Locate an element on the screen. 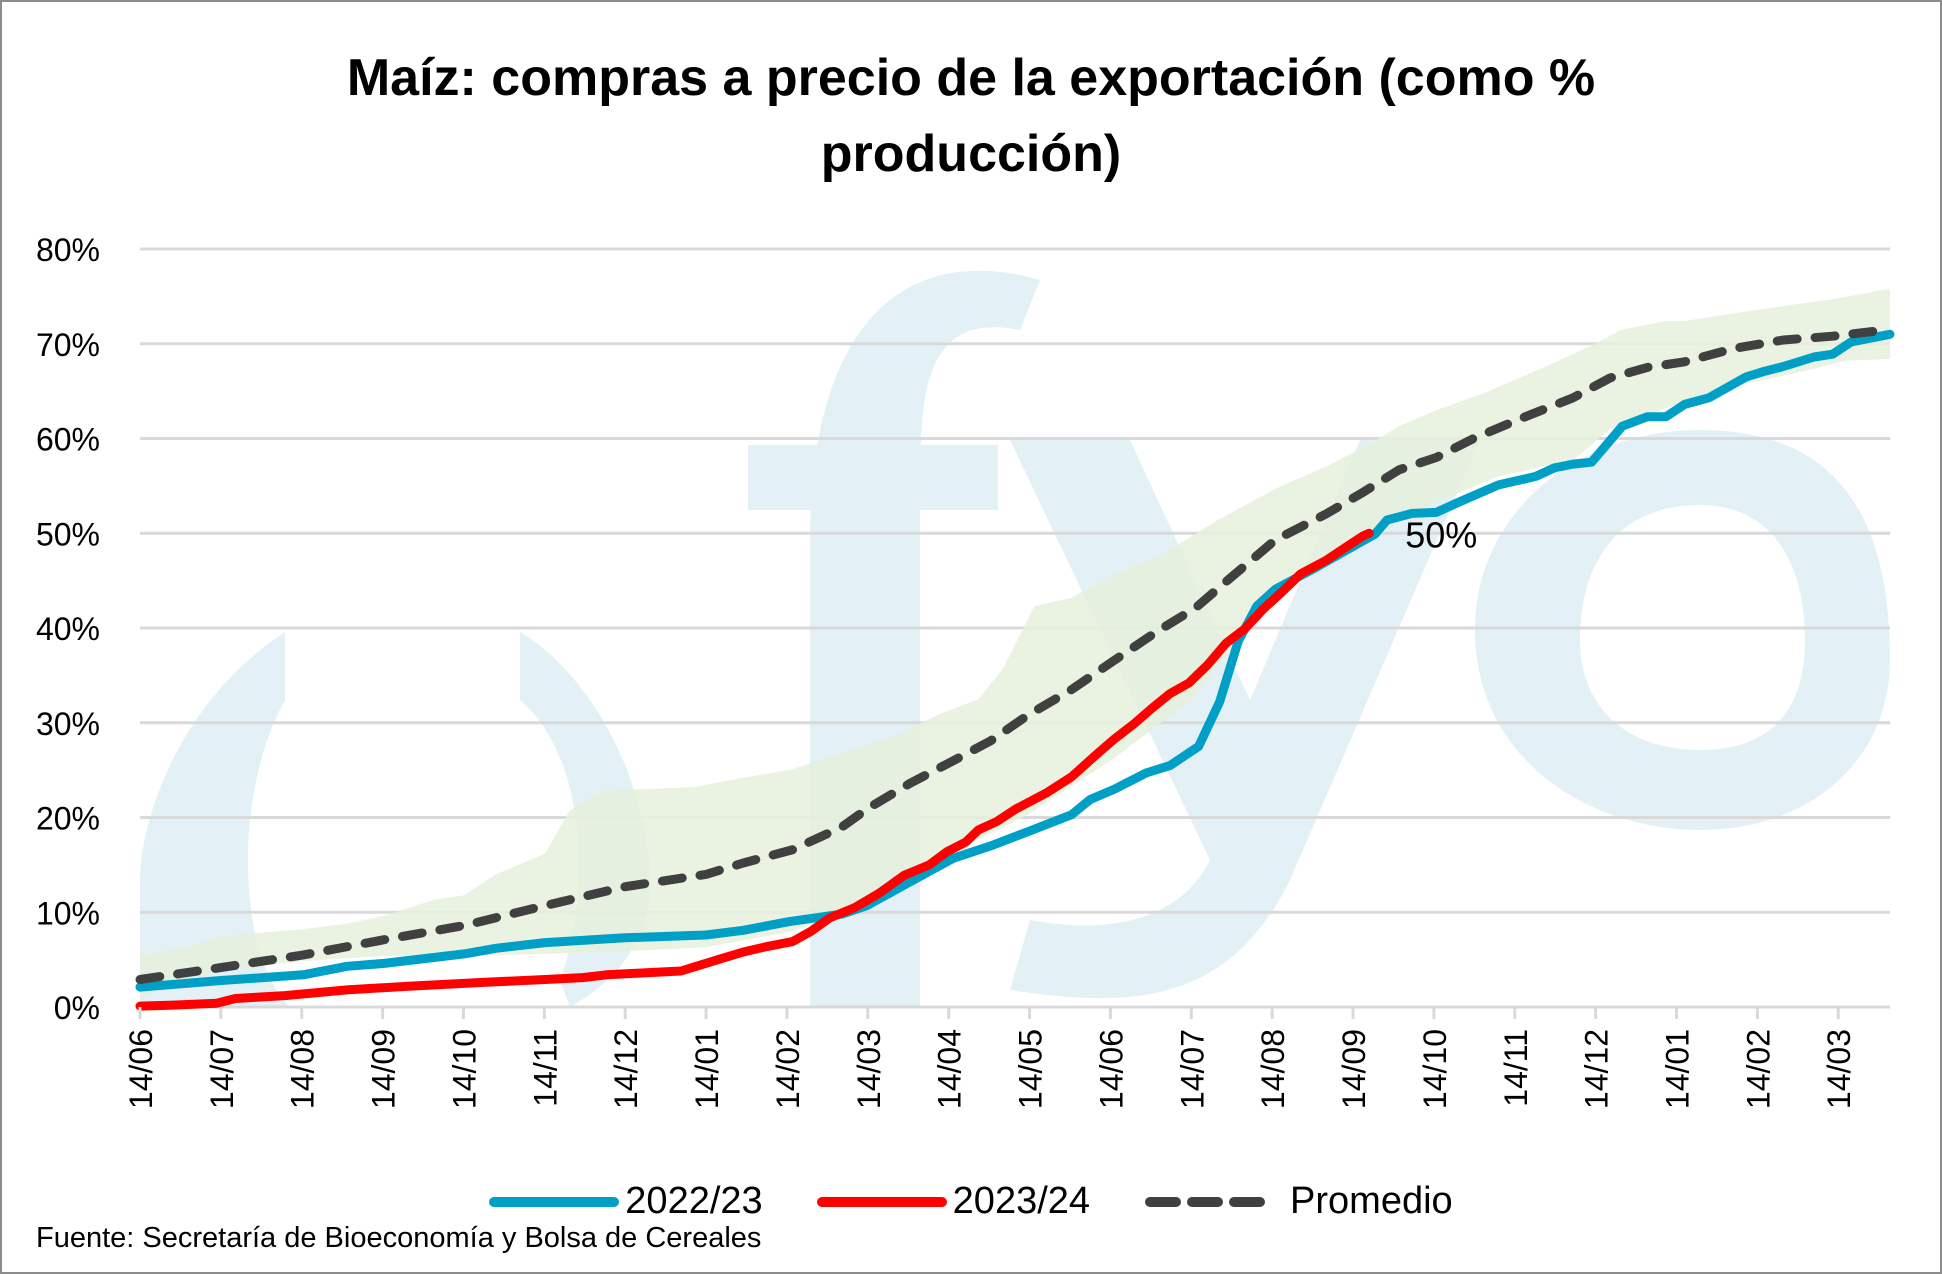 The width and height of the screenshot is (1942, 1274). y-tick-label: 10% is located at coordinates (68, 913).